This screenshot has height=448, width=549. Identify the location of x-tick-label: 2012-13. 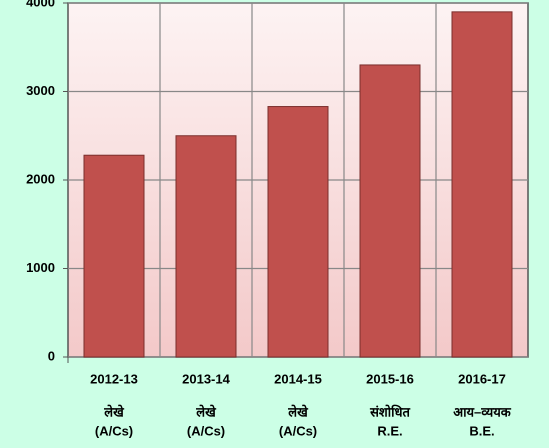
(114, 378).